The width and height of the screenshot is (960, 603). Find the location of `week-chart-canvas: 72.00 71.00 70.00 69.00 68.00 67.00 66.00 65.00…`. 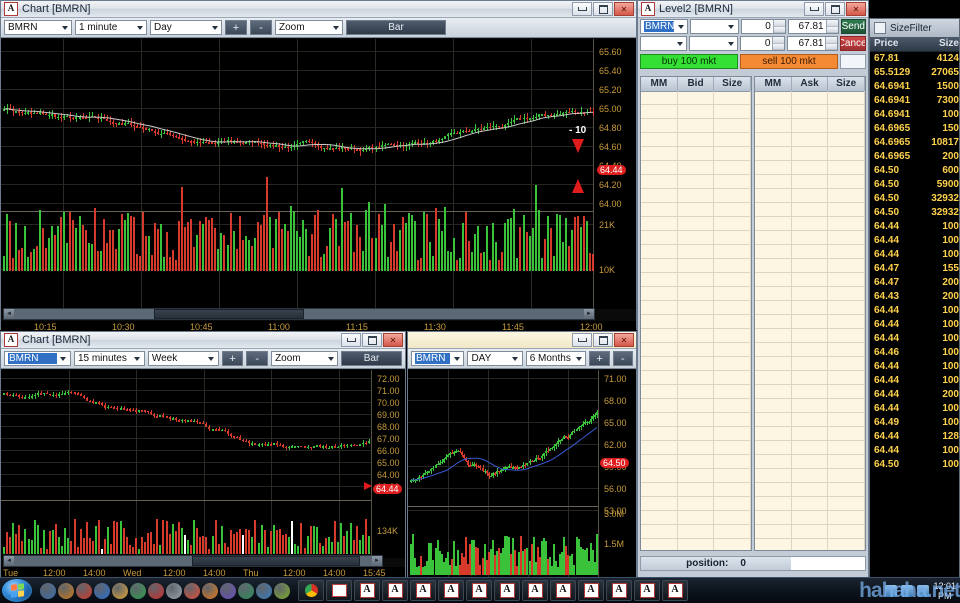

week-chart-canvas: 72.00 71.00 70.00 69.00 68.00 67.00 66.00 65.00… is located at coordinates (203, 464).